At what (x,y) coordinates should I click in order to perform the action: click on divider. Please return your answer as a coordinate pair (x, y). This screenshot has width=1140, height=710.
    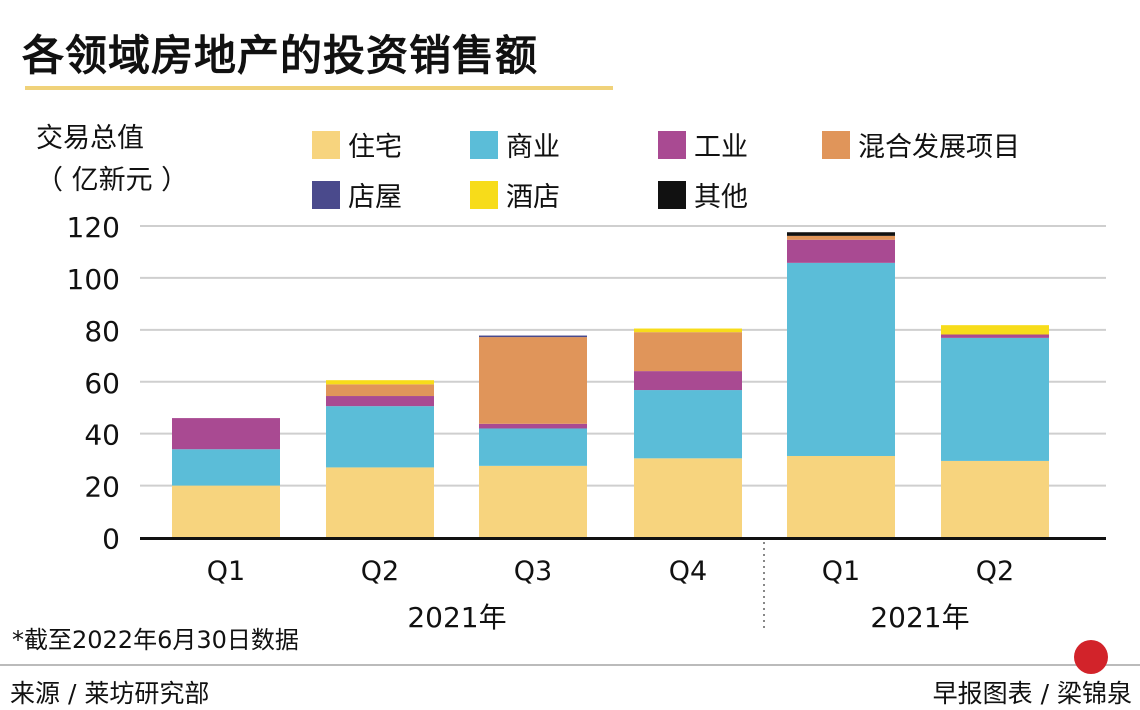
    Looking at the image, I should click on (570, 665).